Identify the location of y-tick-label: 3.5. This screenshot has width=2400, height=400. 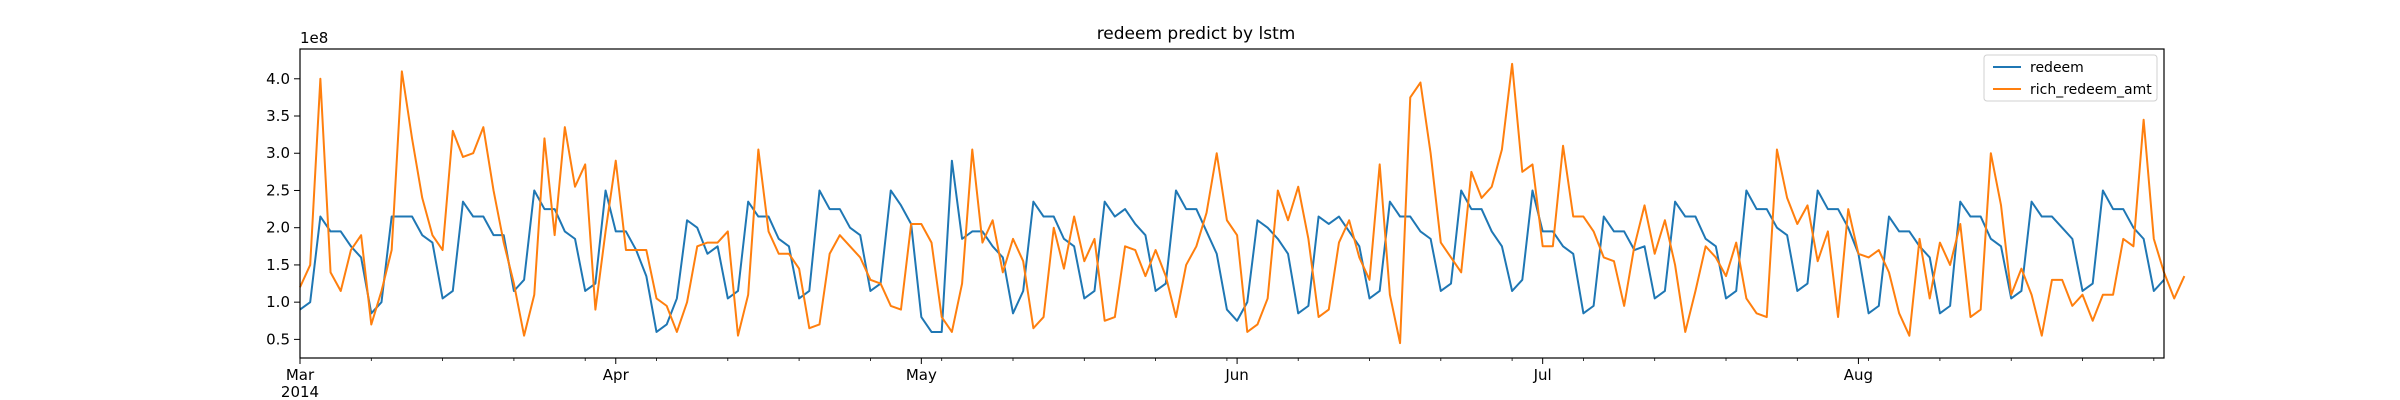
(278, 116).